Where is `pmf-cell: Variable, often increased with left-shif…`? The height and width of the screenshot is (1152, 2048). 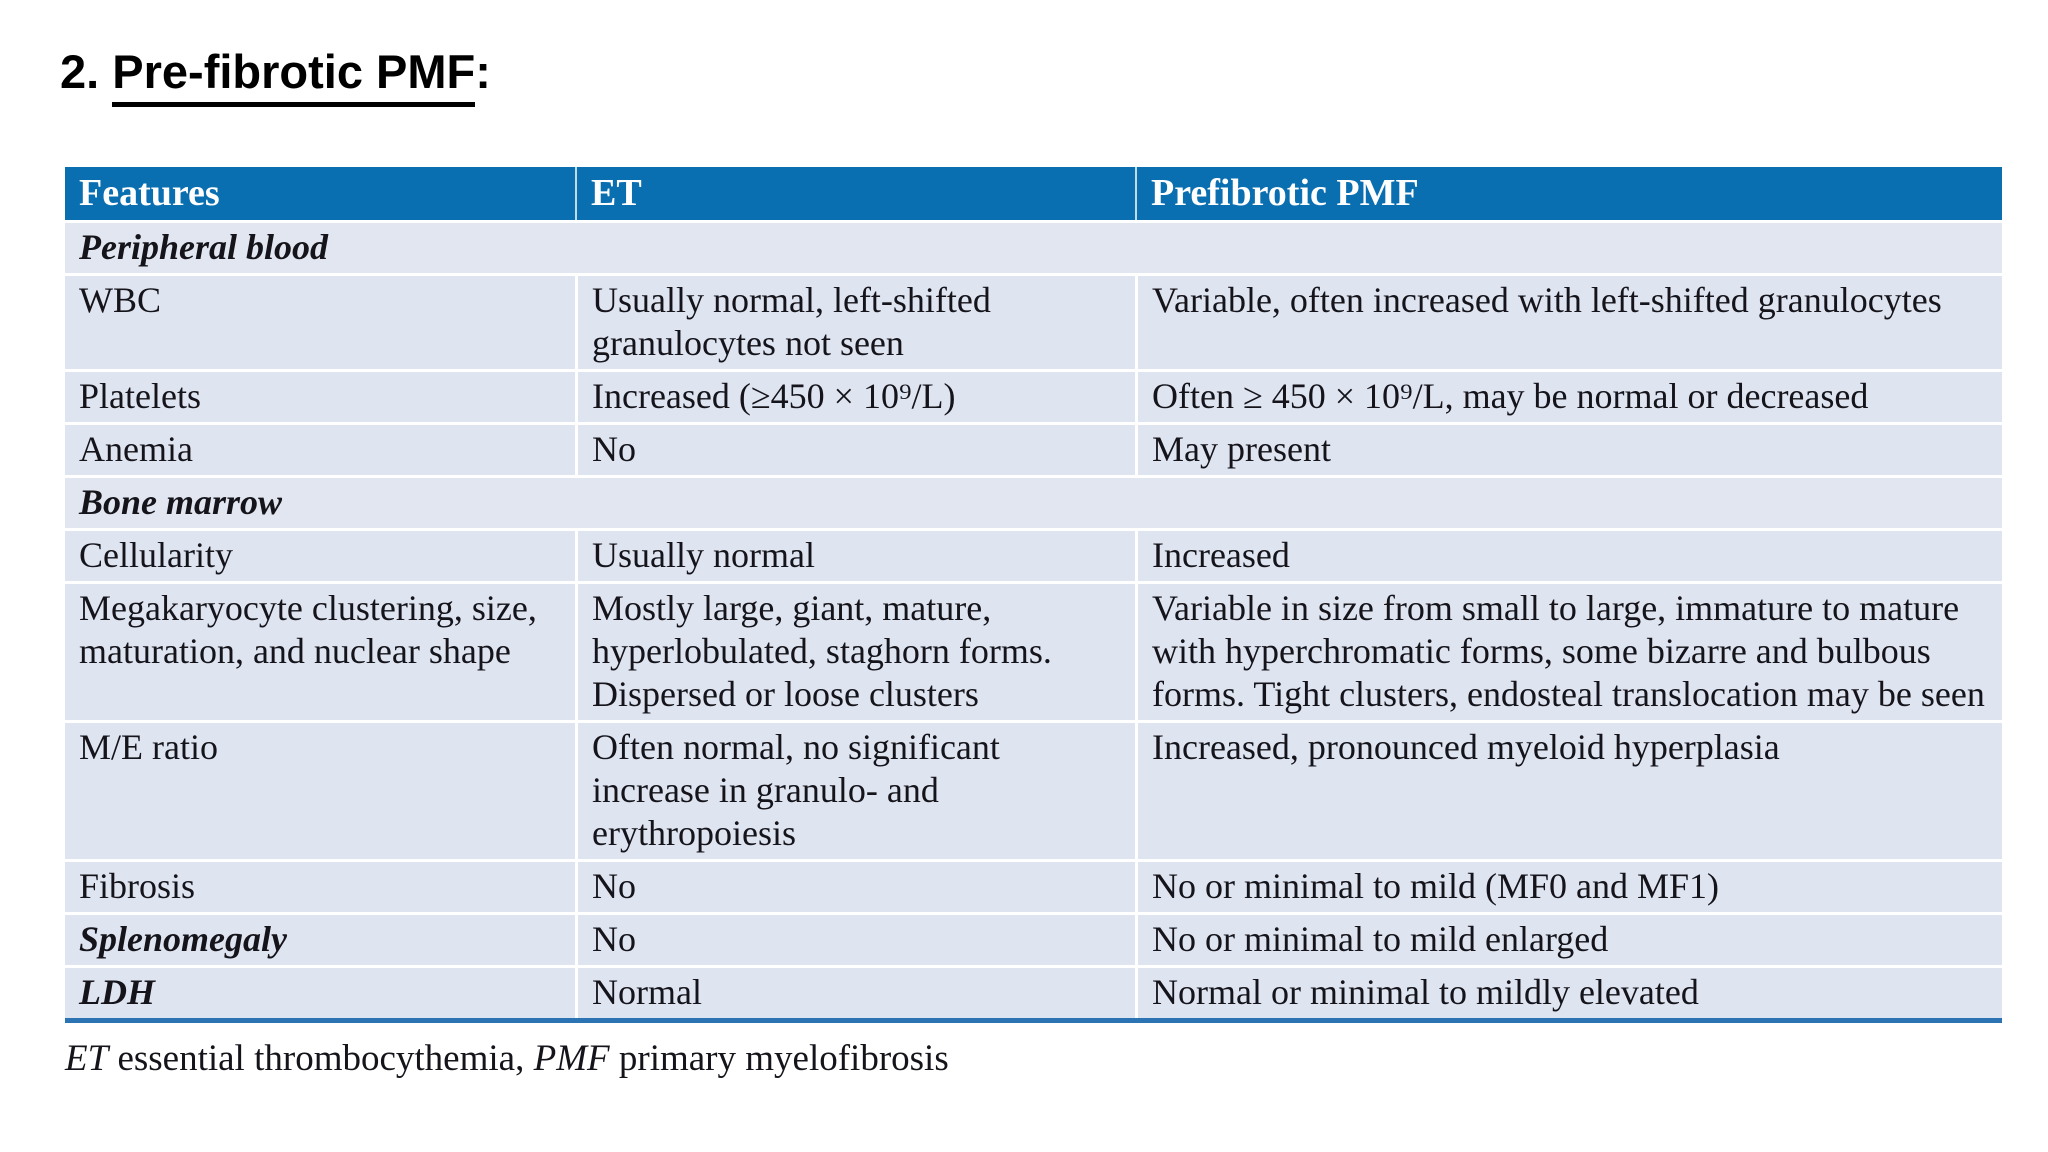
pmf-cell: Variable, often increased with left-shif… is located at coordinates (1568, 321).